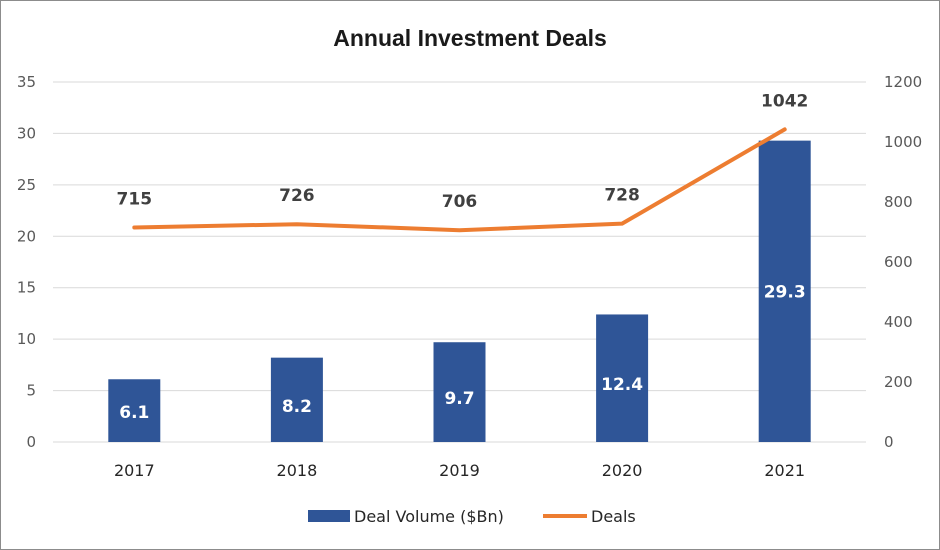 The width and height of the screenshot is (940, 550). What do you see at coordinates (329, 516) in the screenshot?
I see `legend-swatch-deal-volume` at bounding box center [329, 516].